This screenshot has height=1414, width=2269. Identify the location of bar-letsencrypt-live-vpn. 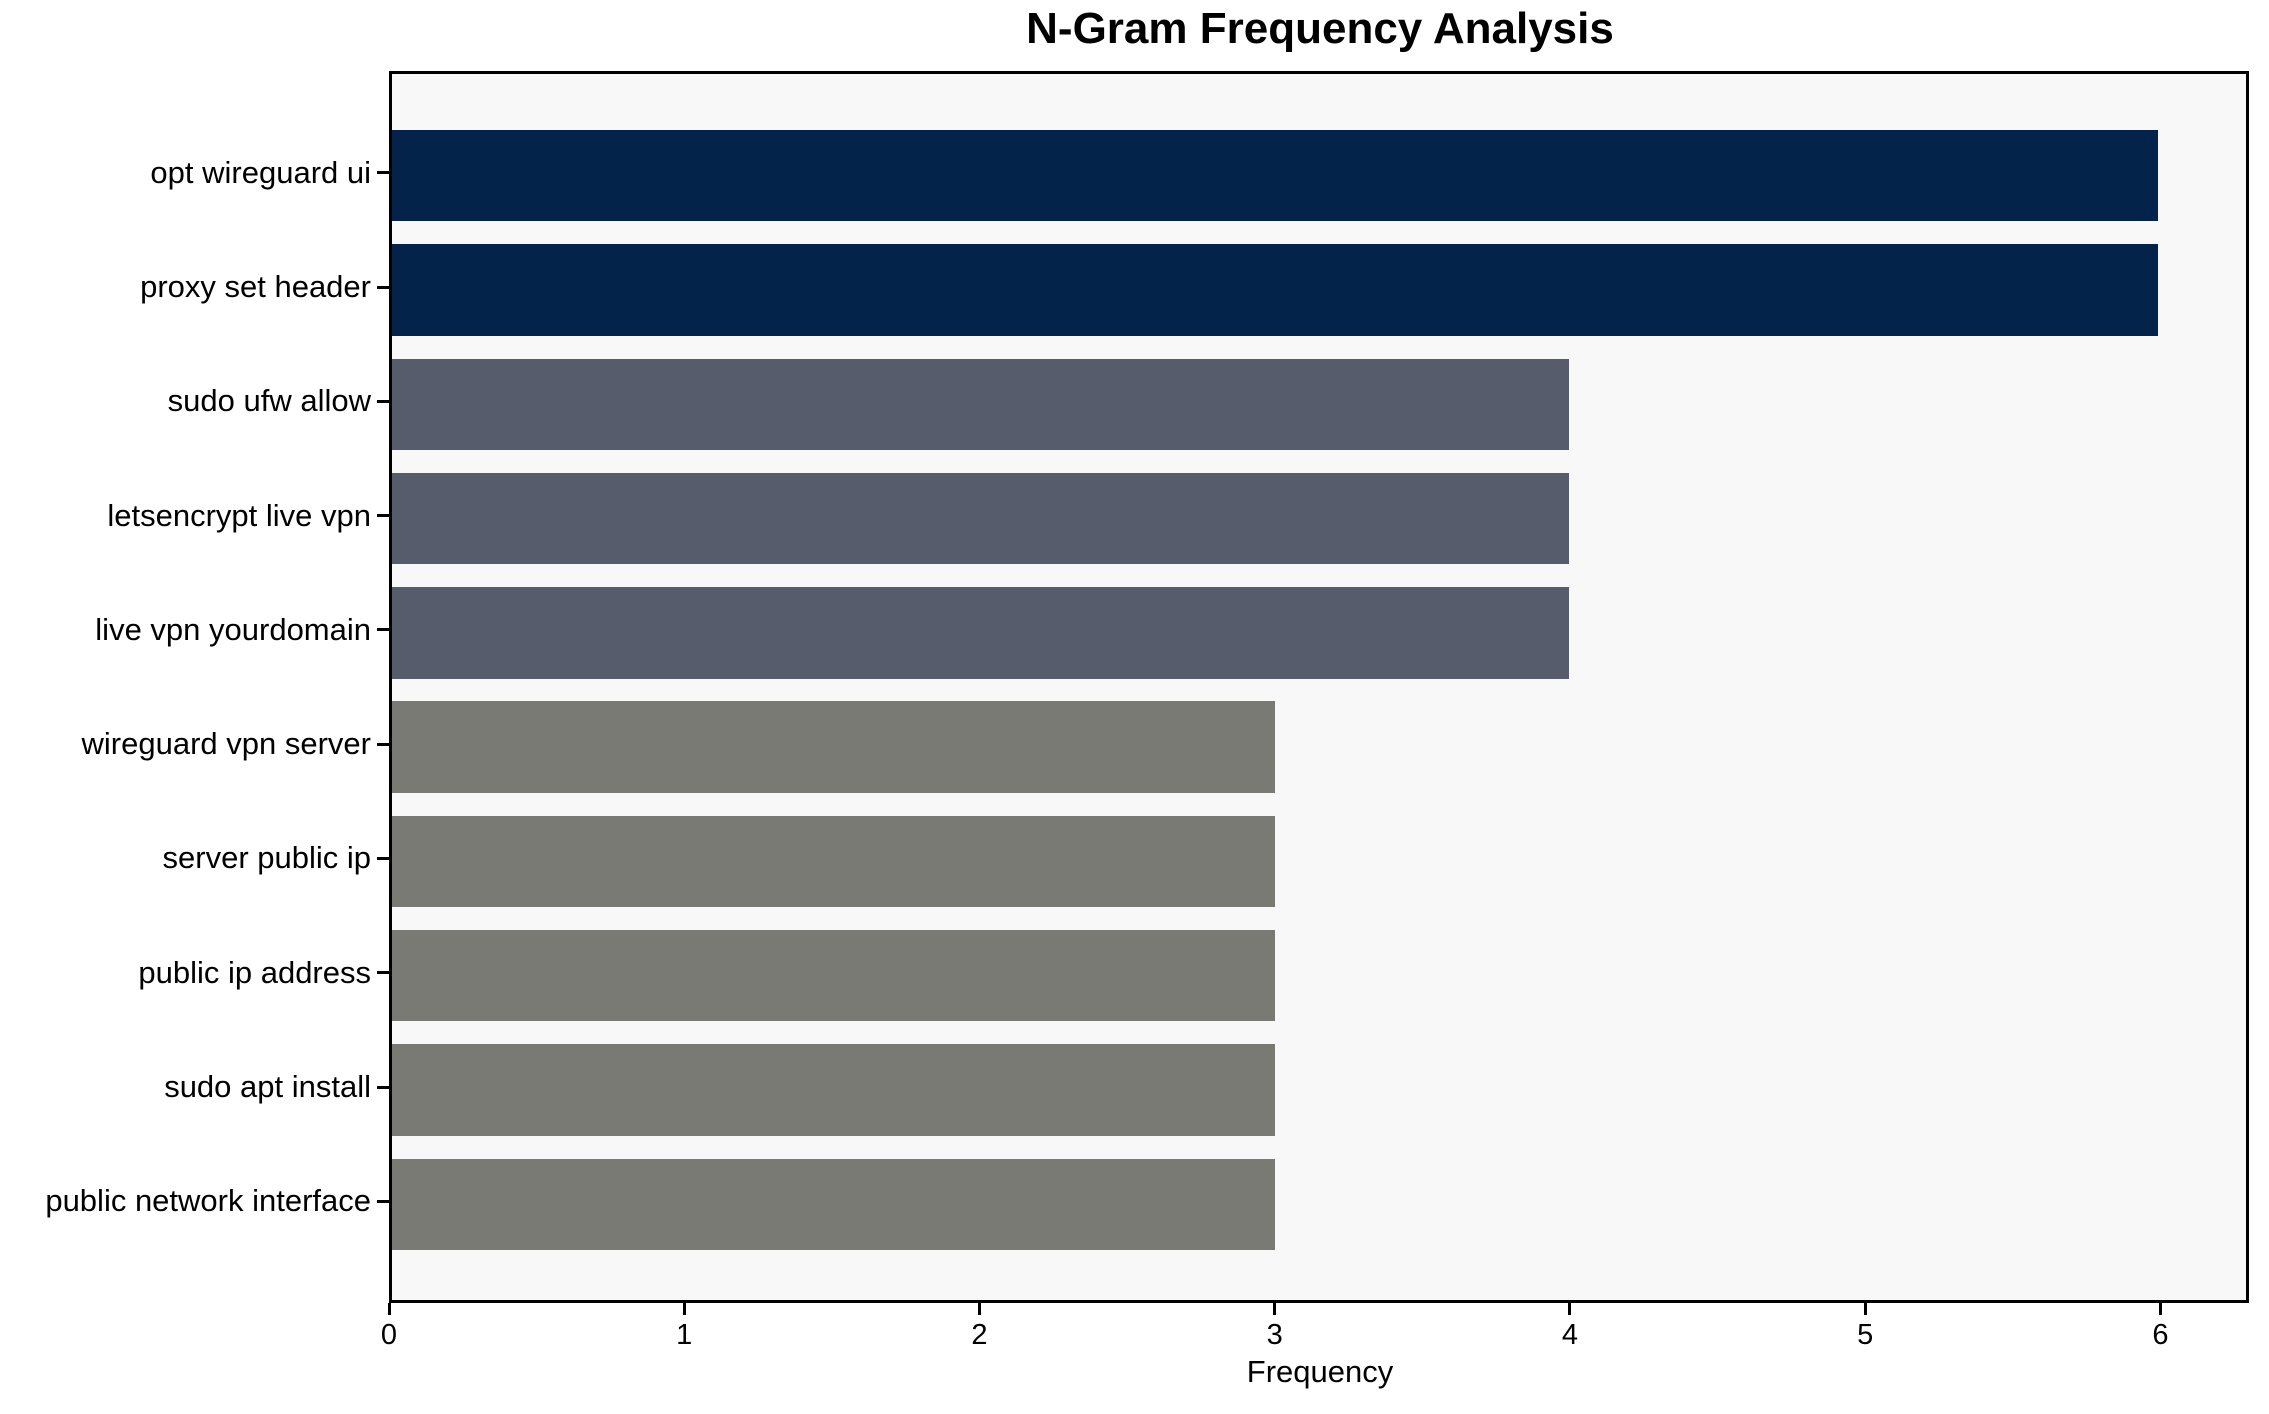
(981, 518).